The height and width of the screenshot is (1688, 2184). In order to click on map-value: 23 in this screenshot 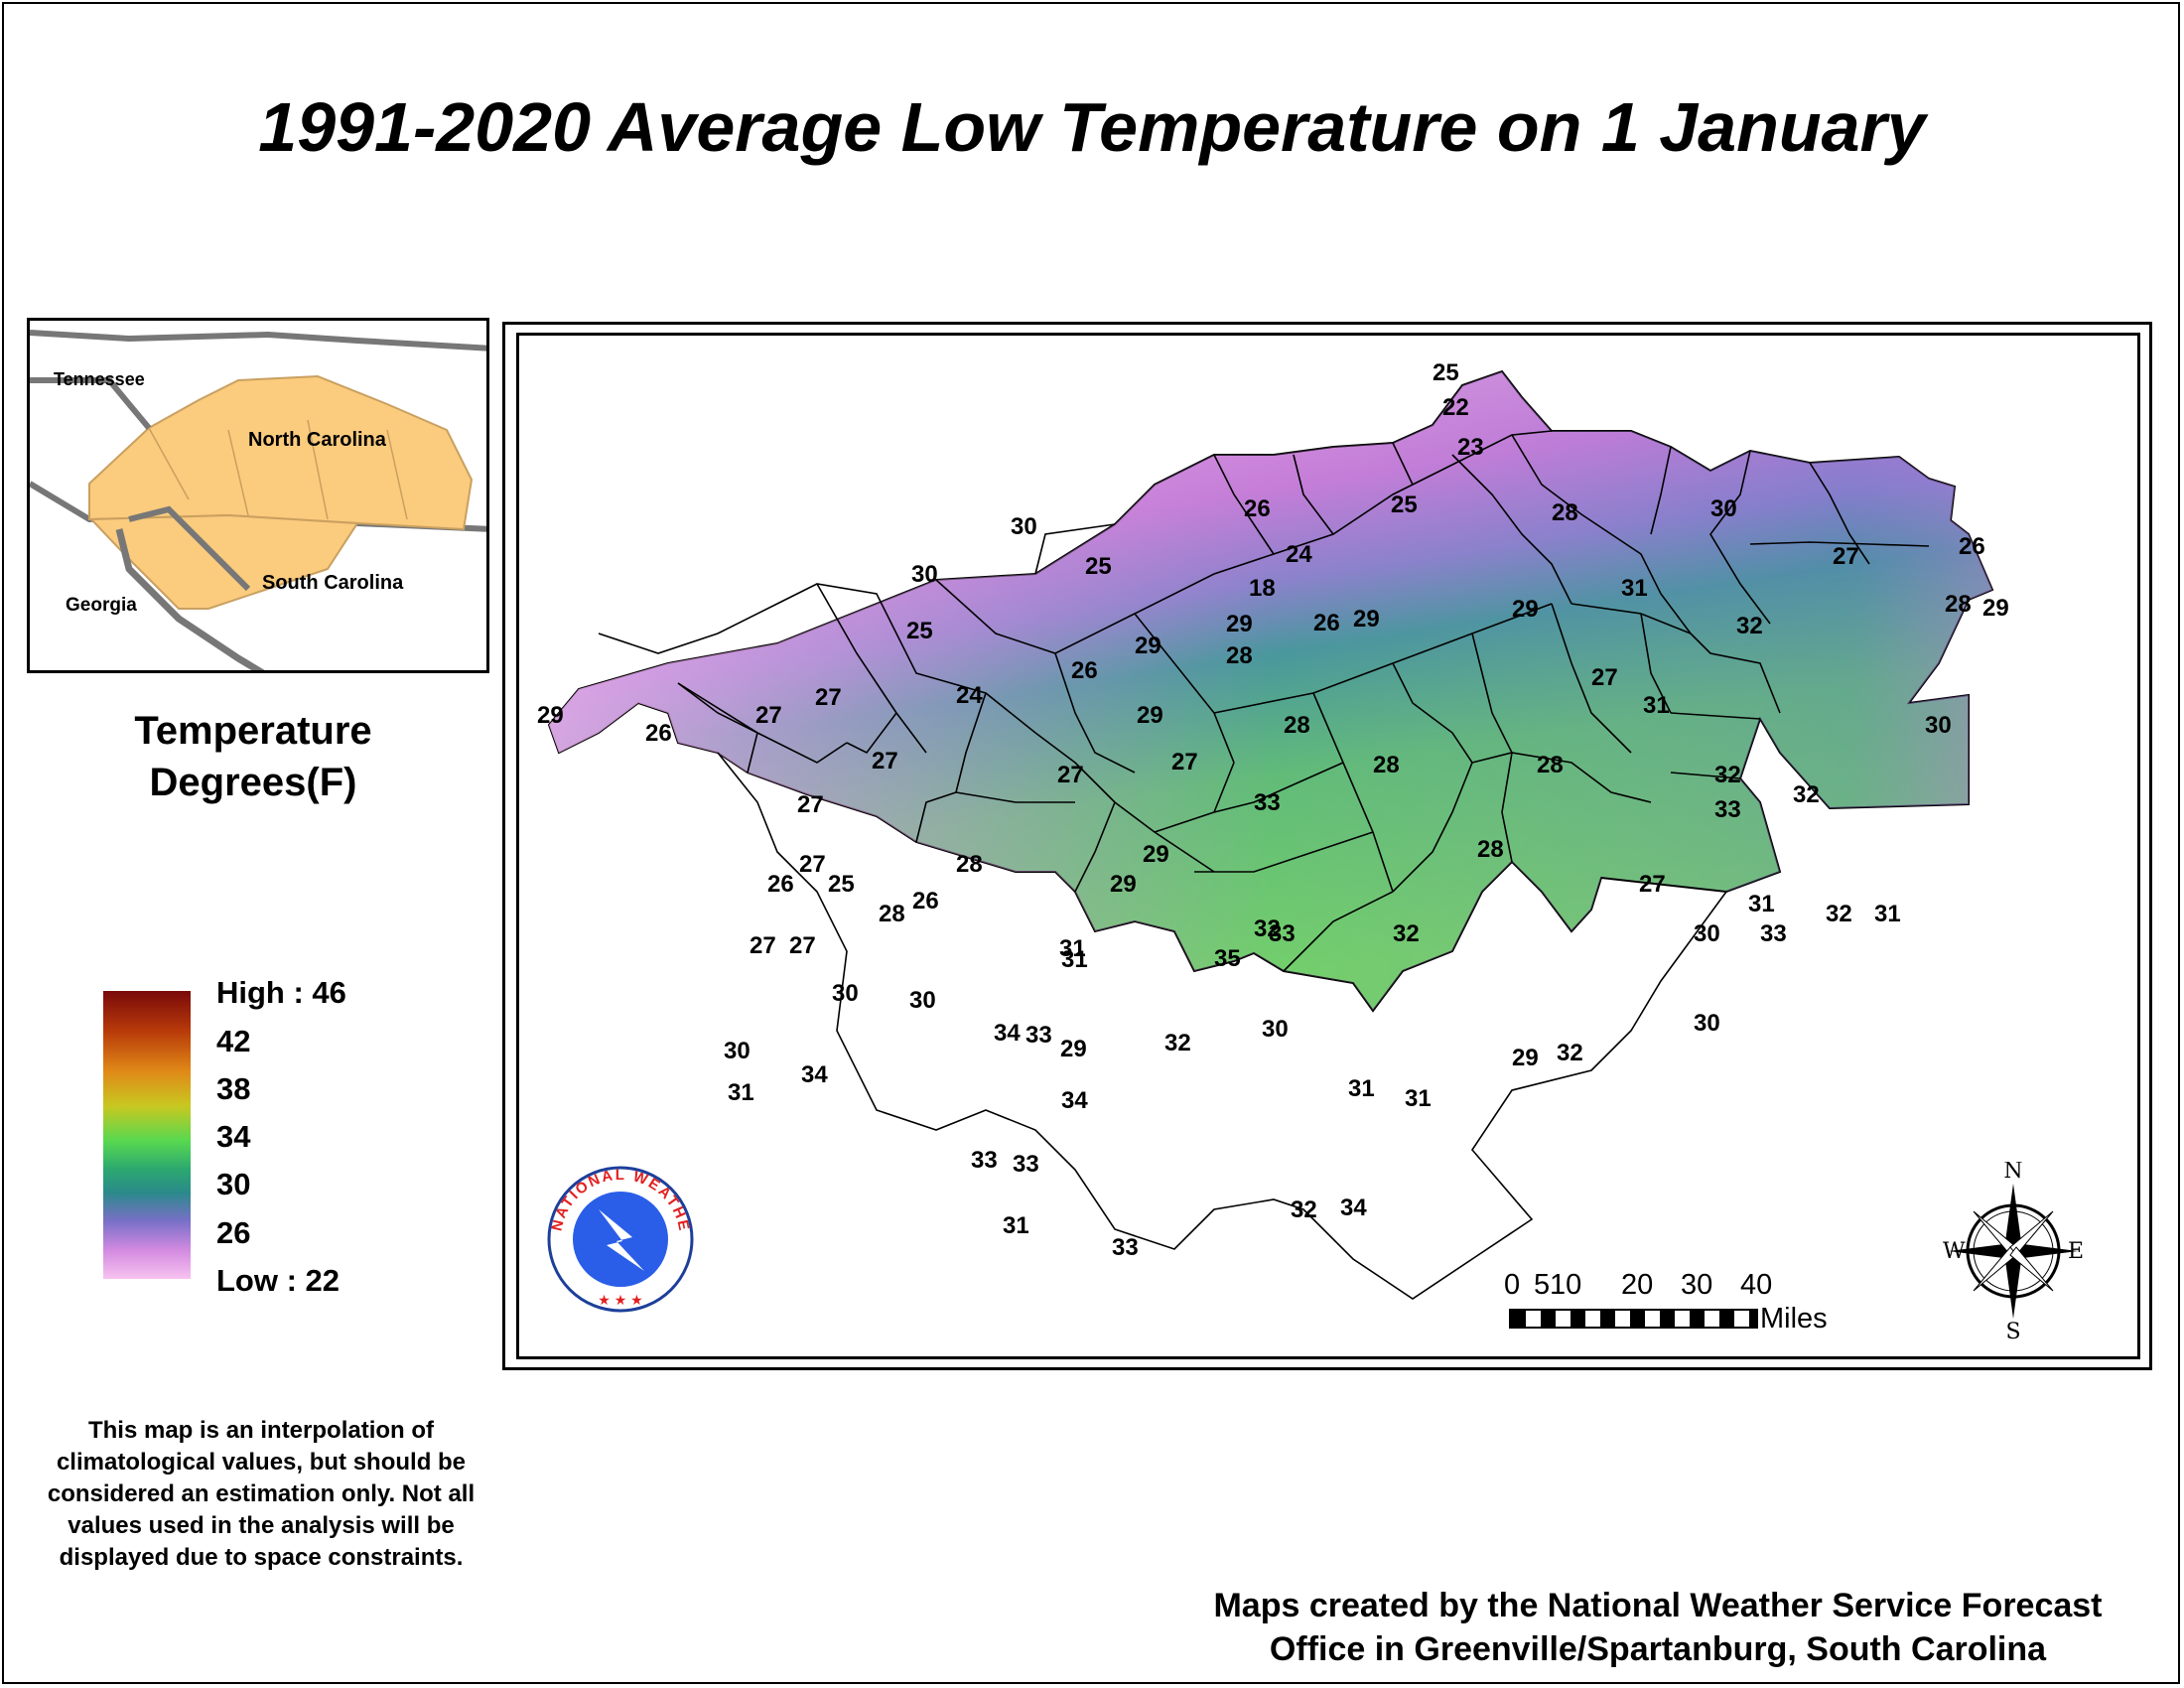, I will do `click(1470, 447)`.